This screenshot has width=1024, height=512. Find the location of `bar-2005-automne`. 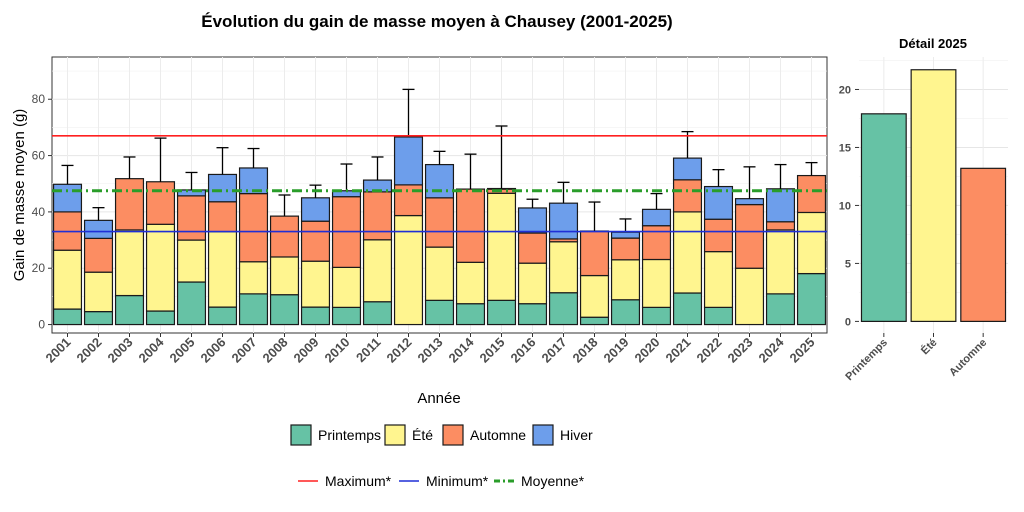

bar-2005-automne is located at coordinates (191, 218).